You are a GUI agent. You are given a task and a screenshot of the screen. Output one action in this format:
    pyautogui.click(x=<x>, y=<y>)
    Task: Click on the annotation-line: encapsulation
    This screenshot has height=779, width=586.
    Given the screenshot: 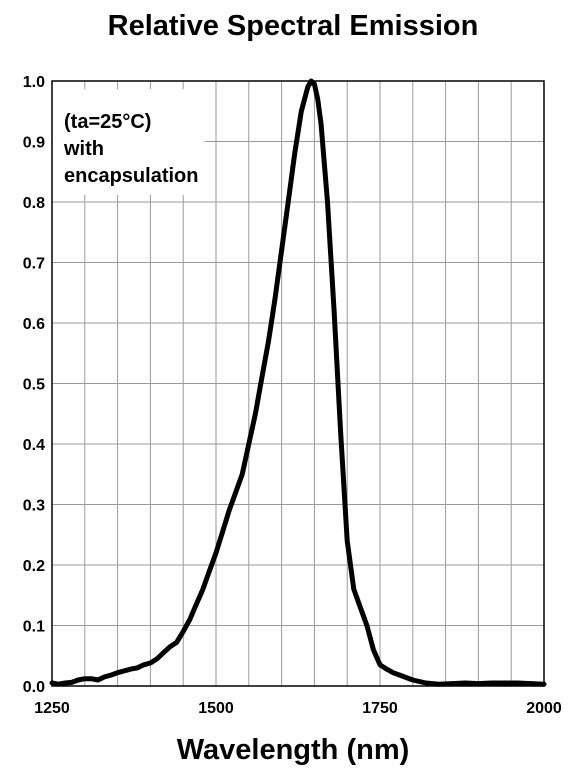 What is the action you would take?
    pyautogui.click(x=131, y=176)
    